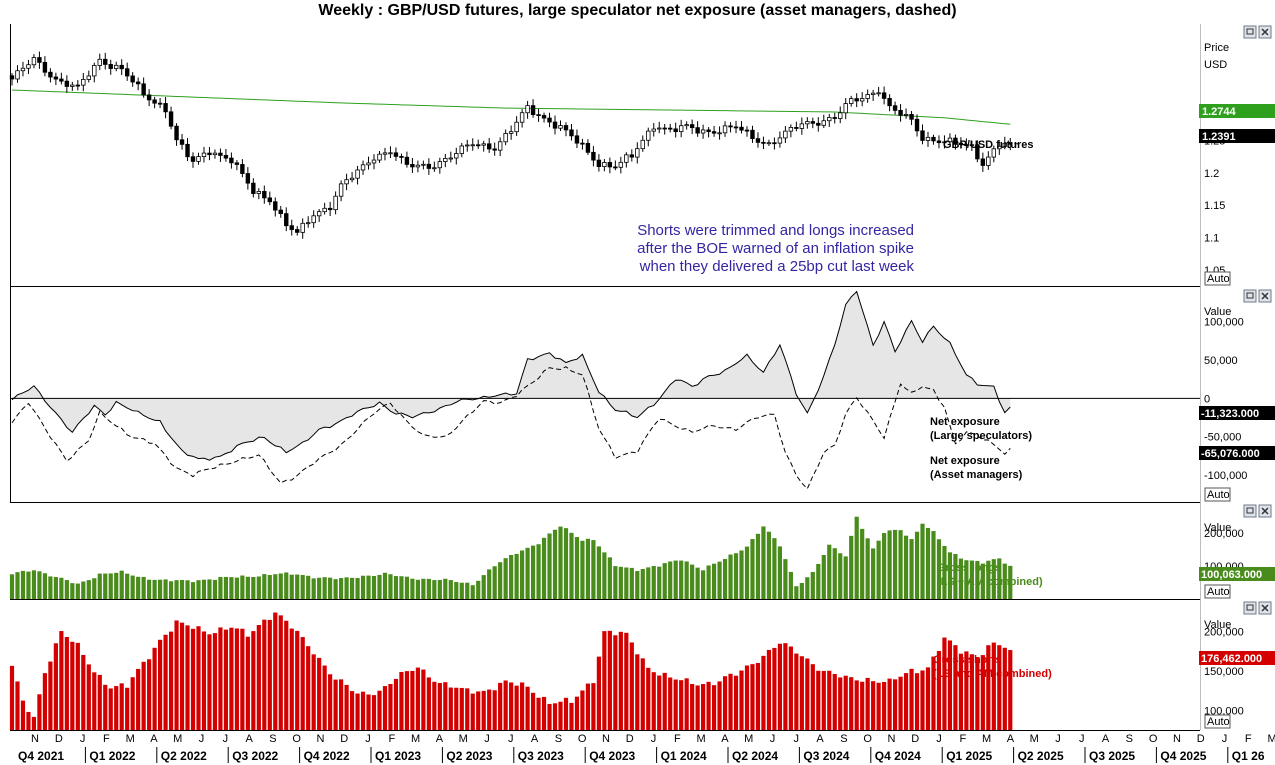 The width and height of the screenshot is (1275, 765). Describe the element at coordinates (1216, 48) in the screenshot. I see `price-axis-label: Price` at that location.